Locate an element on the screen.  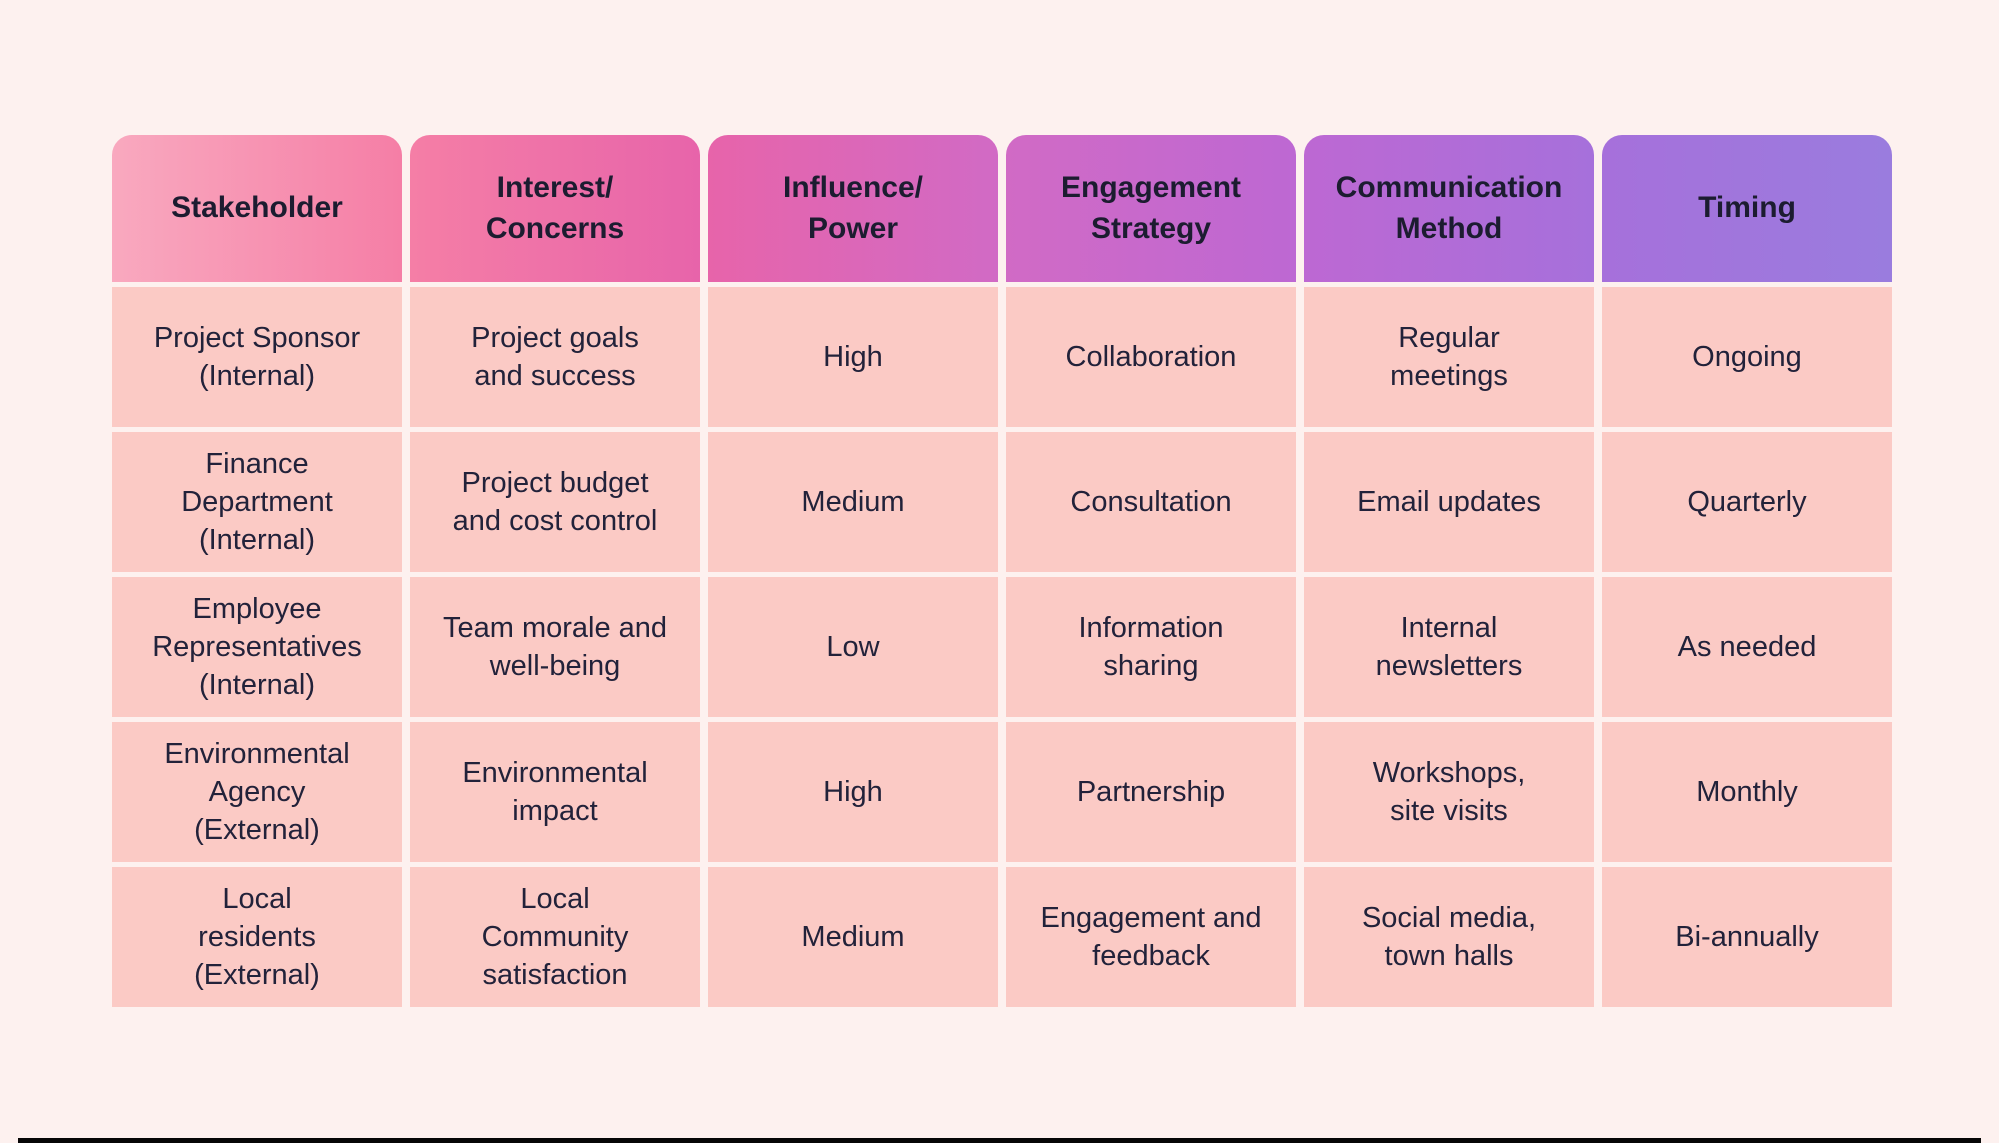
table-cell: Social media, town halls is located at coordinates (1449, 937).